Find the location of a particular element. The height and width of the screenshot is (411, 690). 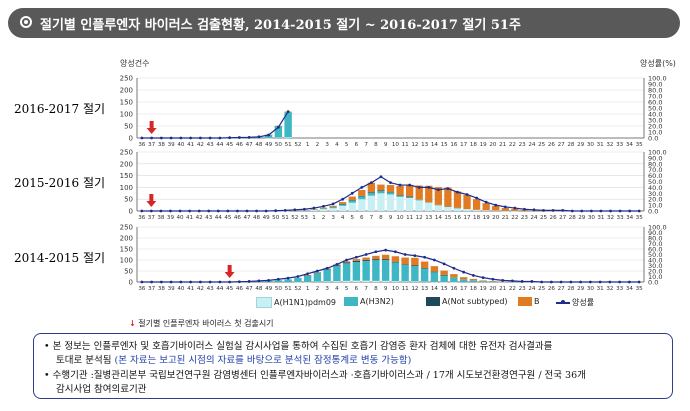

y2-tick-label: 20.0 is located at coordinates (655, 272).